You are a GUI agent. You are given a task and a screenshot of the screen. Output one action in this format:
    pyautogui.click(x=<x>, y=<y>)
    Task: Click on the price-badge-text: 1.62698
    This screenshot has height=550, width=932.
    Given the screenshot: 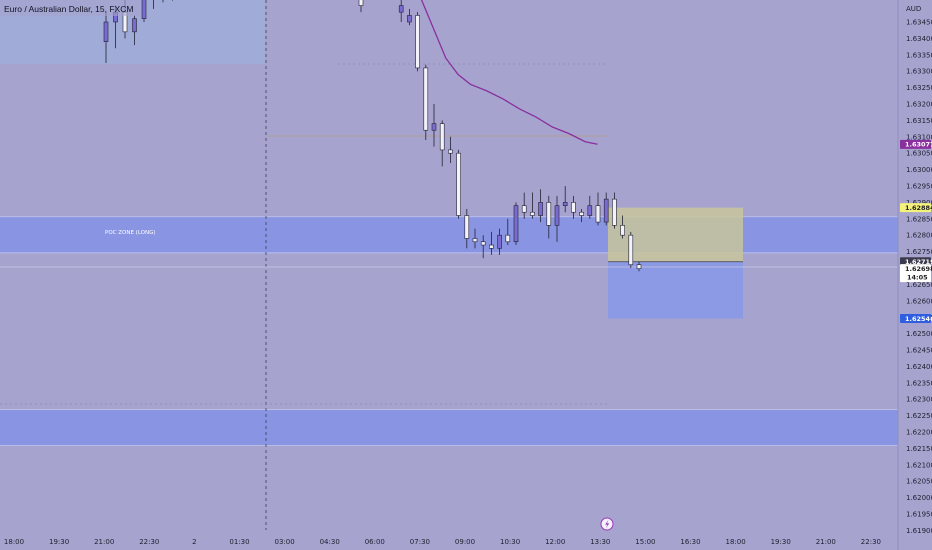 What is the action you would take?
    pyautogui.click(x=918, y=269)
    